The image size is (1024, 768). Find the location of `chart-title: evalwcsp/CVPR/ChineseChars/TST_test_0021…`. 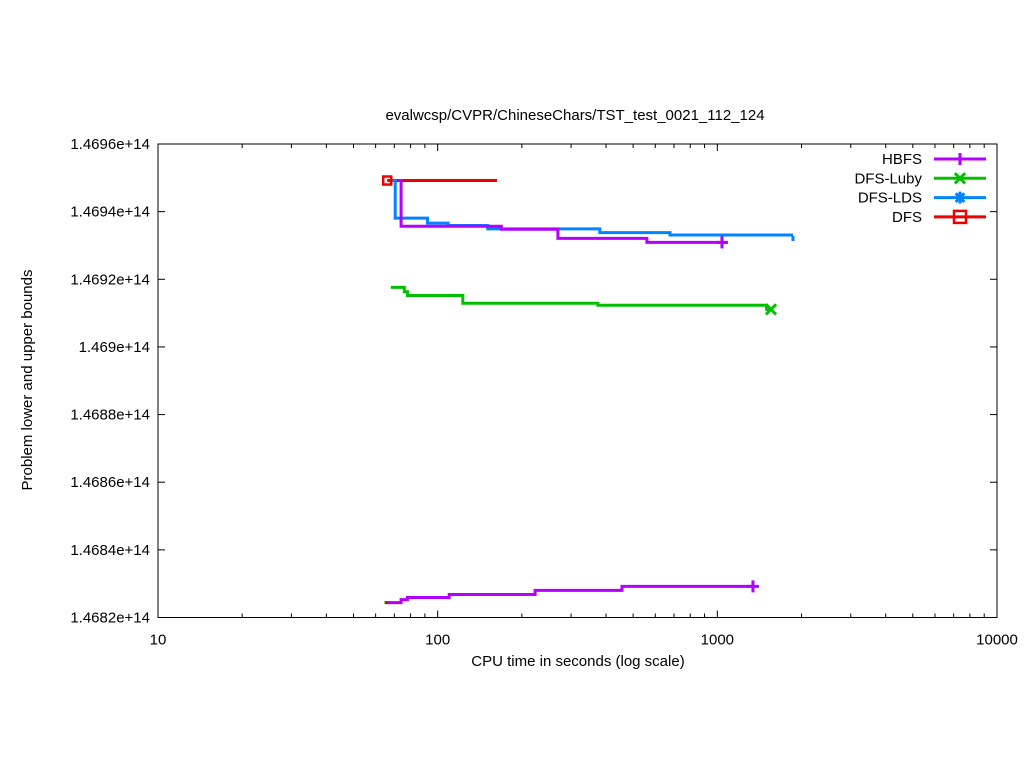

chart-title: evalwcsp/CVPR/ChineseChars/TST_test_0021… is located at coordinates (574, 115).